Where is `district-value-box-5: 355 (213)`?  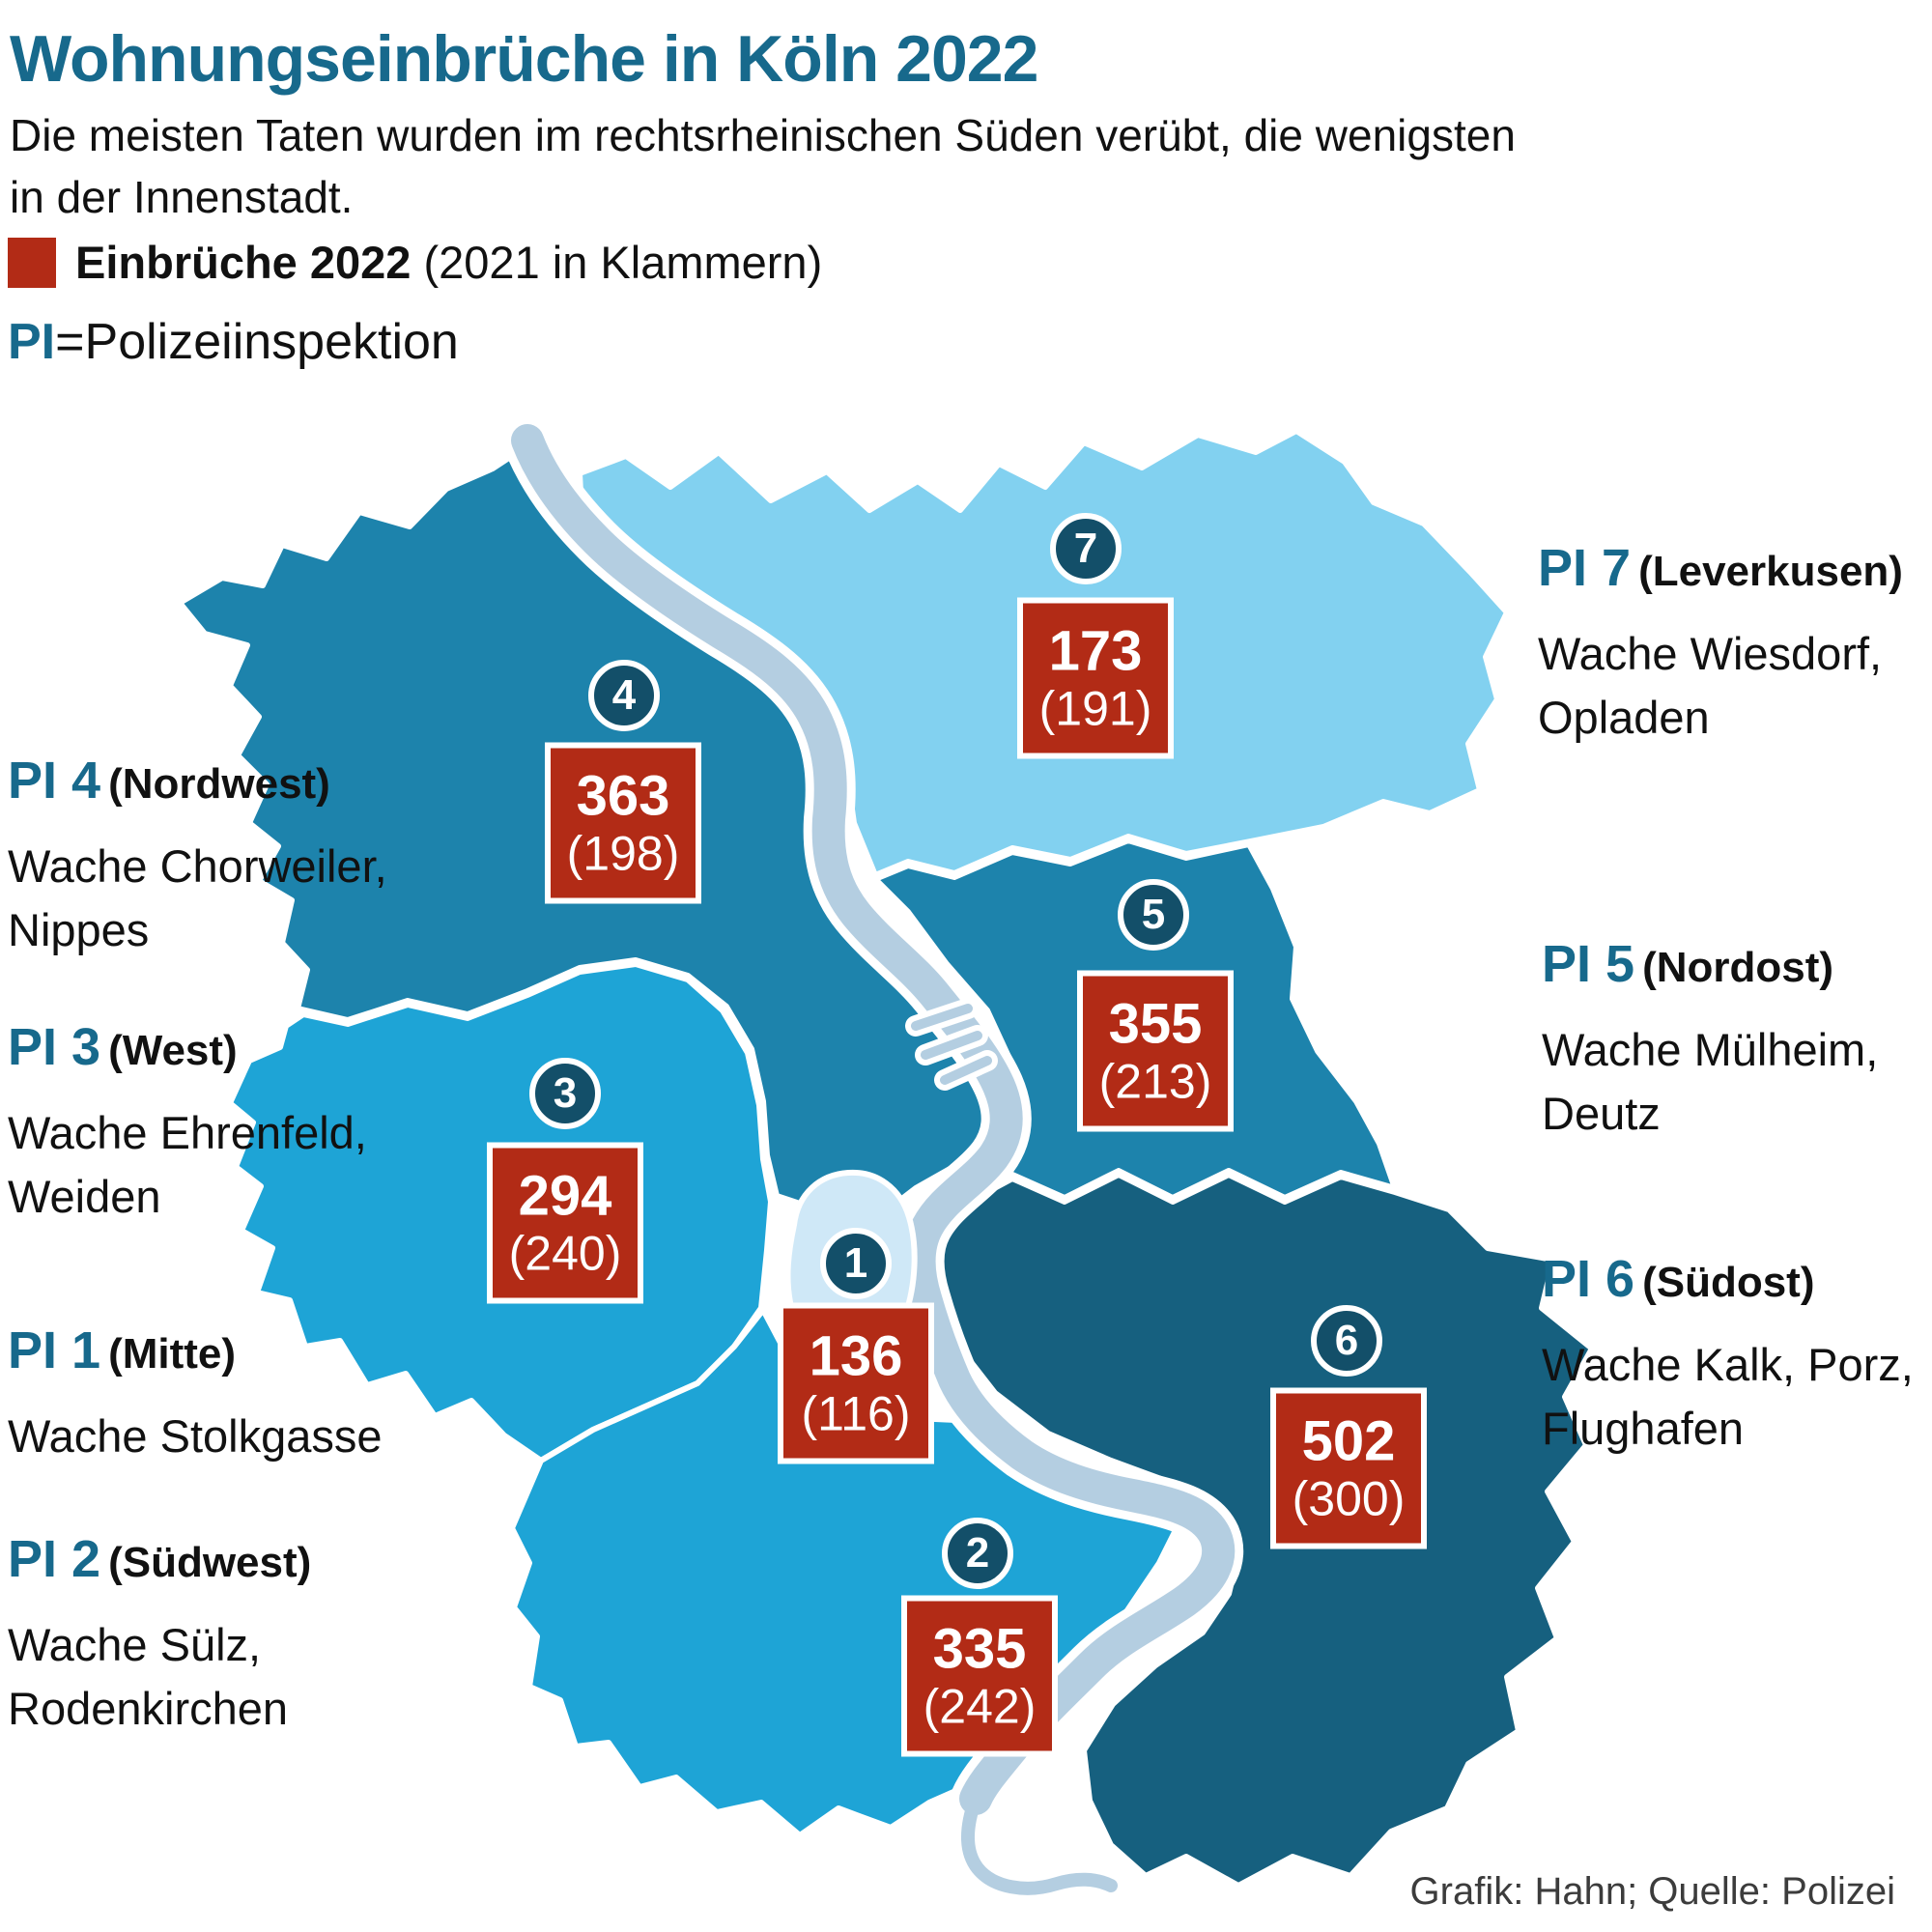
district-value-box-5: 355 (213) is located at coordinates (1155, 1051).